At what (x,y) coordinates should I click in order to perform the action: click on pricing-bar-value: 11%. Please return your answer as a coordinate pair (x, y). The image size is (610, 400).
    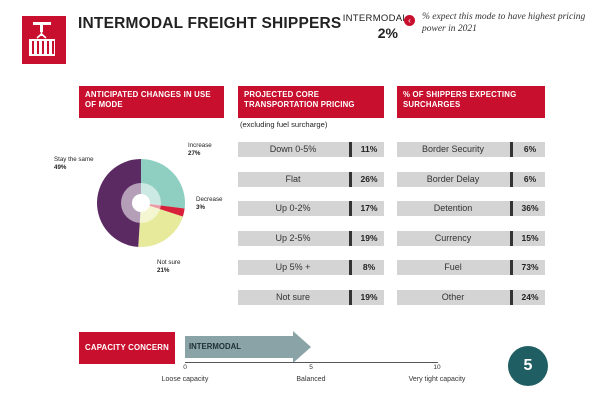
    Looking at the image, I should click on (369, 149).